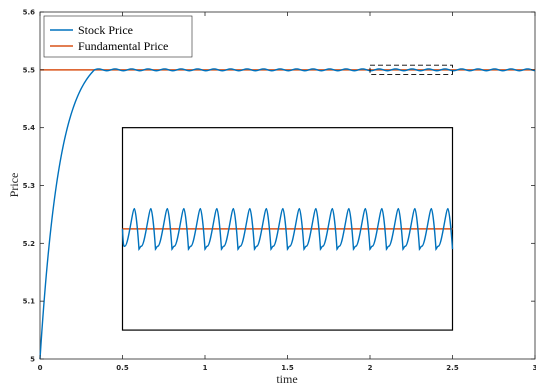 Image resolution: width=536 pixels, height=392 pixels. I want to click on inset-stock-price, so click(287, 229).